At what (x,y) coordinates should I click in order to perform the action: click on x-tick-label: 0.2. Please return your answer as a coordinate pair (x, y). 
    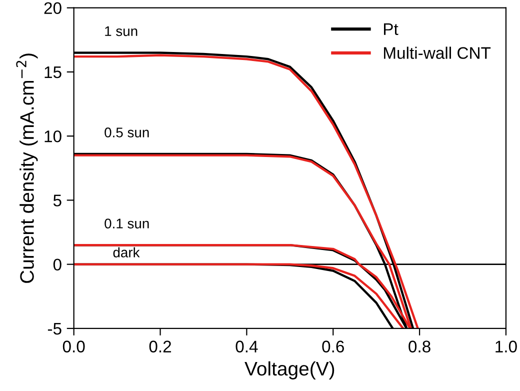
    Looking at the image, I should click on (160, 346).